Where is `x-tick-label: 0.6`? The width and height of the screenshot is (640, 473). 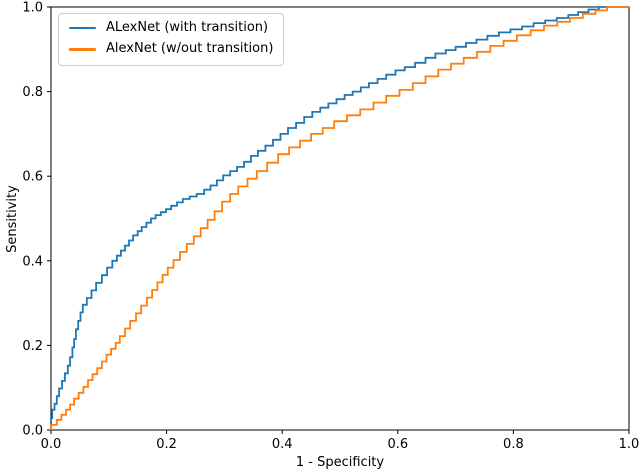
x-tick-label: 0.6 is located at coordinates (397, 444).